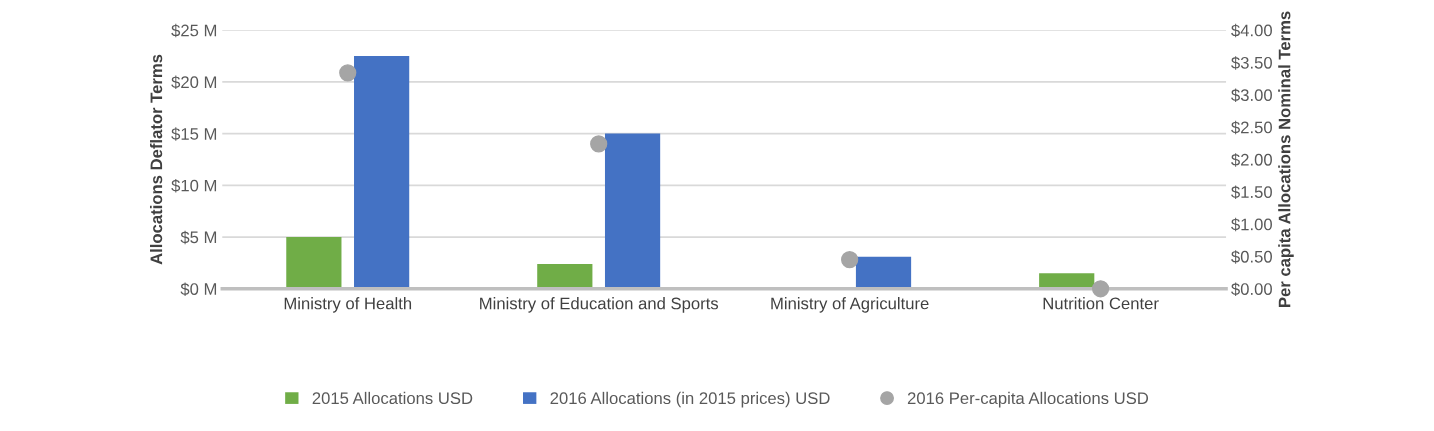 The image size is (1434, 431). I want to click on x-tick-label: Ministry of Health, so click(348, 305).